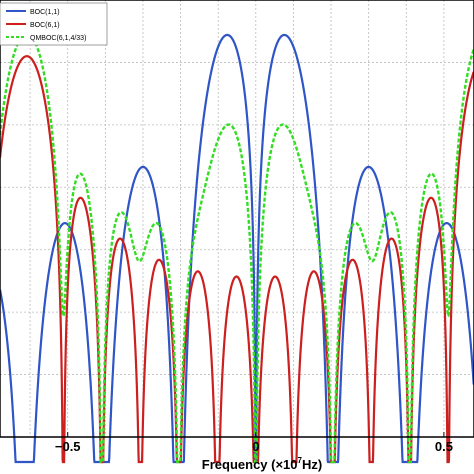 This screenshot has width=474, height=474. Describe the element at coordinates (444, 446) in the screenshot. I see `x-tick-label: 0.5` at that location.